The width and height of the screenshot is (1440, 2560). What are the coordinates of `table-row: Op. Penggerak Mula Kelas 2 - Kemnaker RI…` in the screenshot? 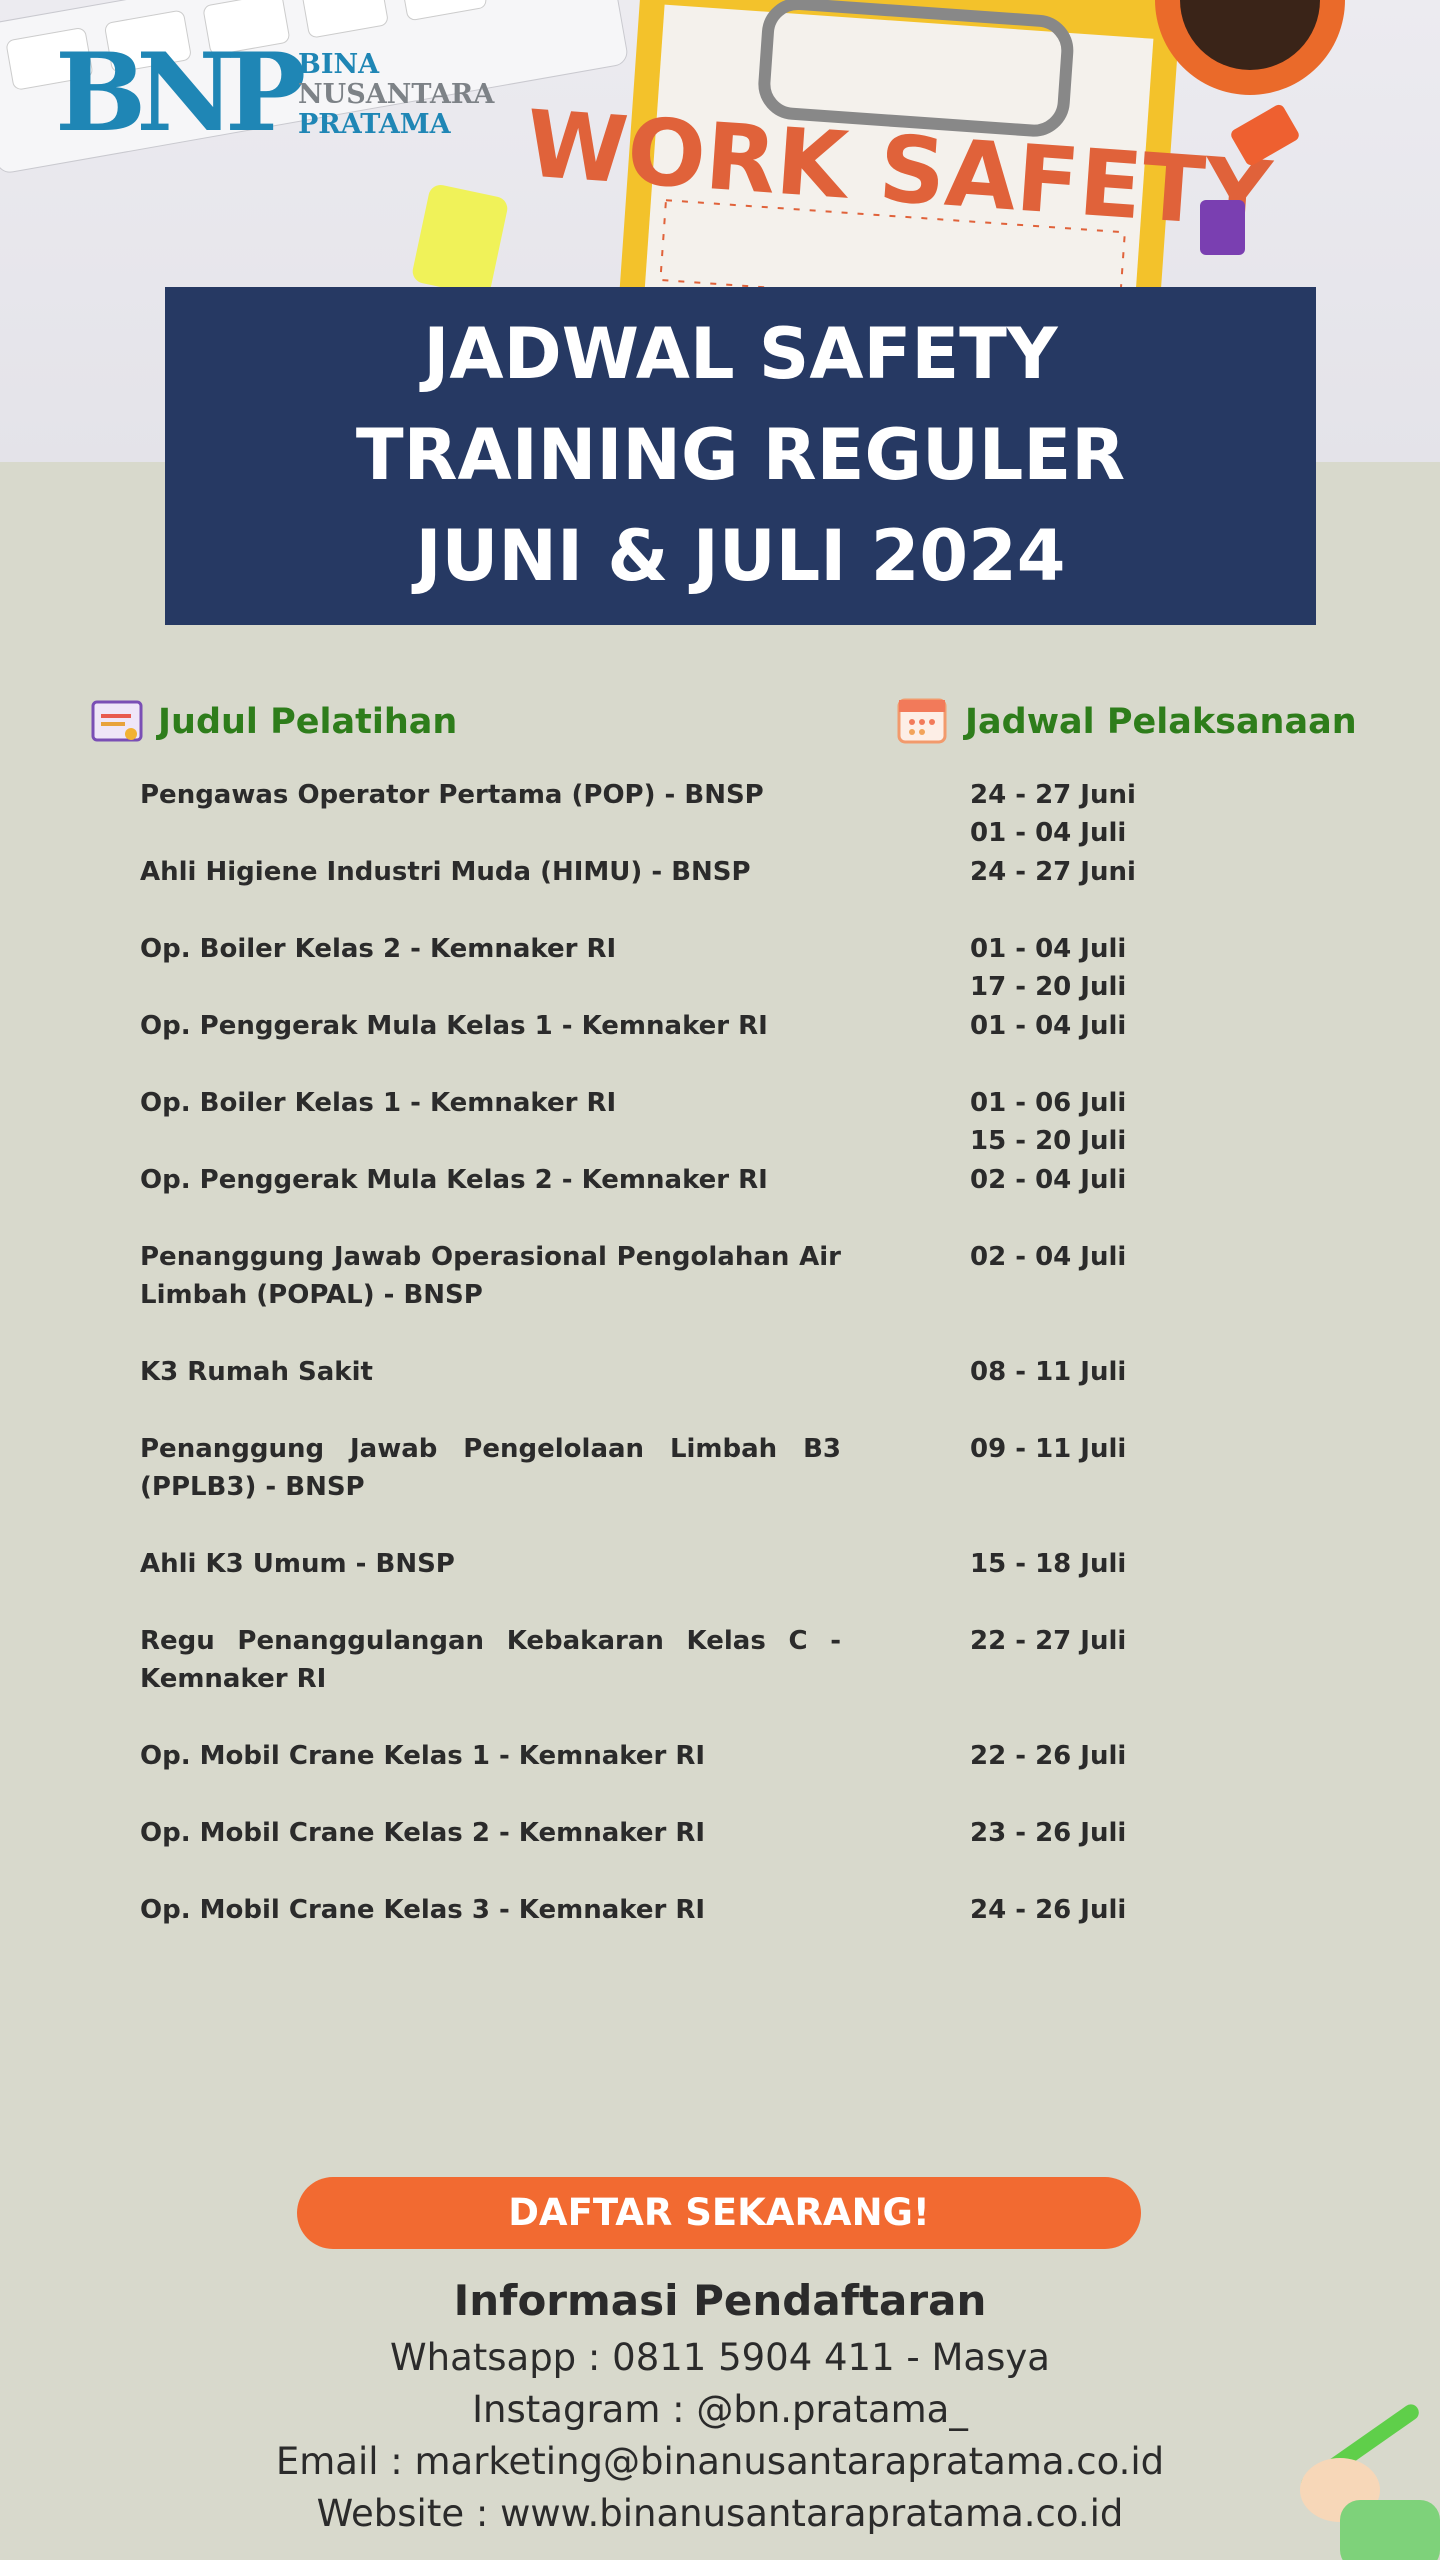 It's located at (640, 1199).